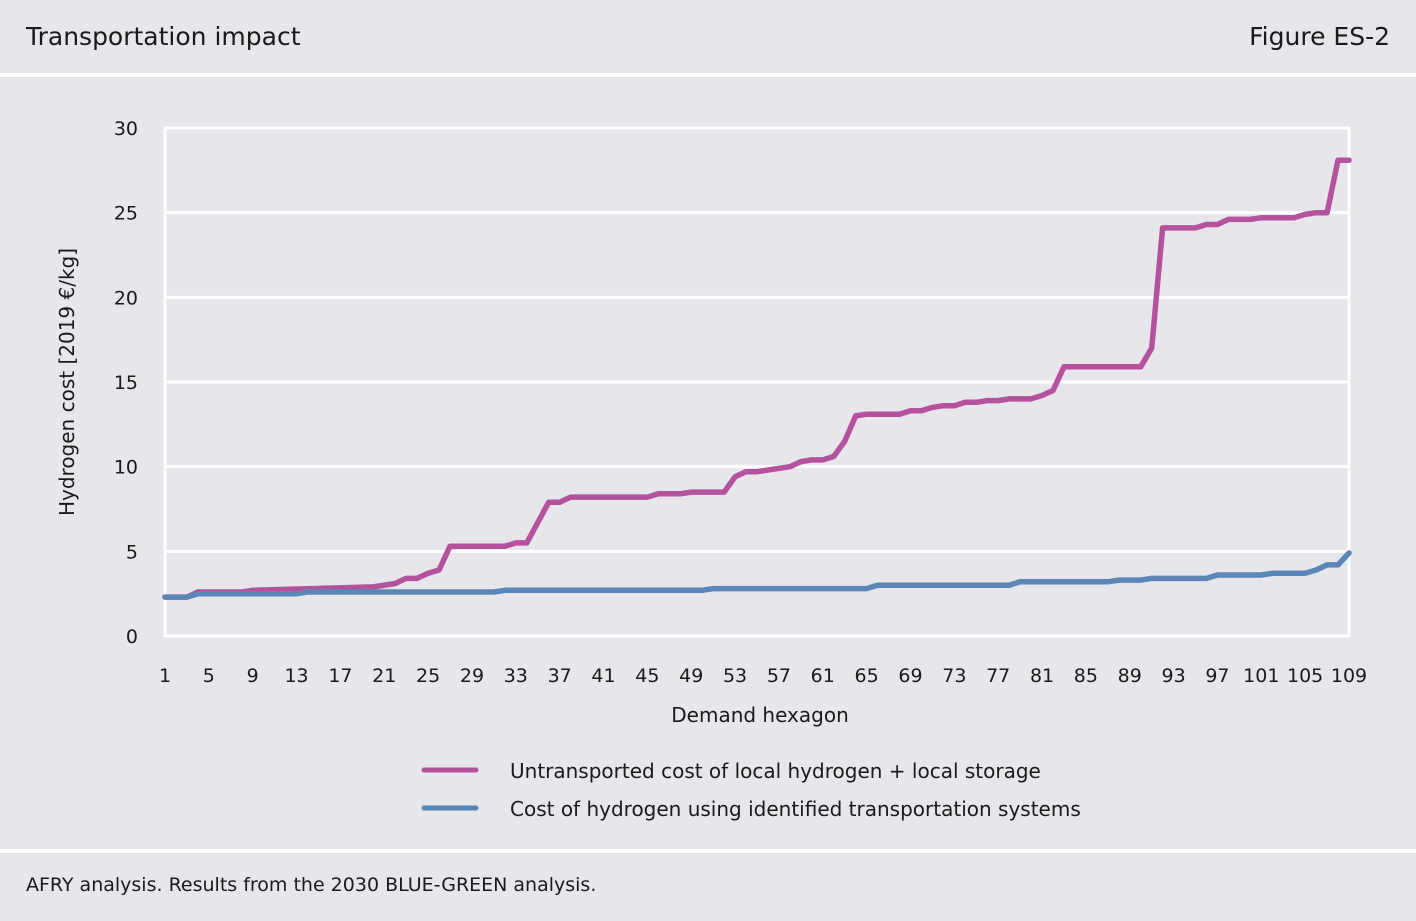 Image resolution: width=1416 pixels, height=921 pixels. What do you see at coordinates (209, 676) in the screenshot?
I see `x-tick-5: 5` at bounding box center [209, 676].